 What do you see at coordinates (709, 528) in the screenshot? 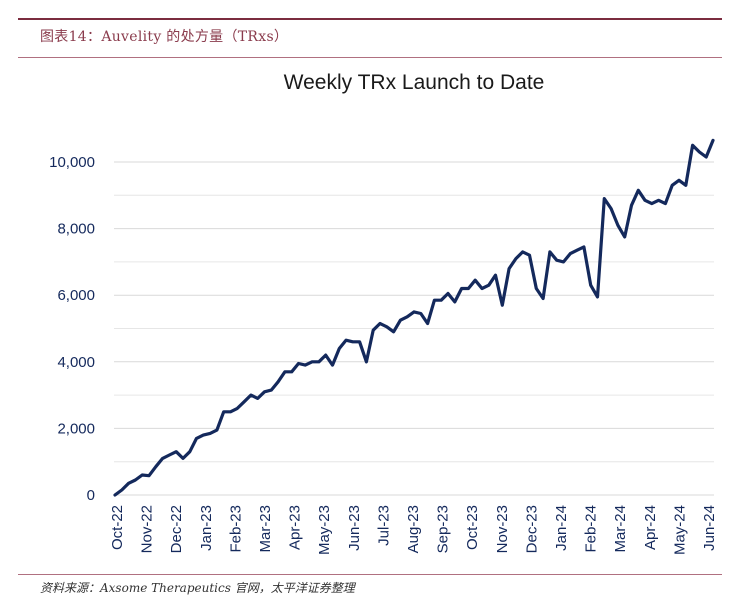
I see `x-tick-label: Jun-24` at bounding box center [709, 528].